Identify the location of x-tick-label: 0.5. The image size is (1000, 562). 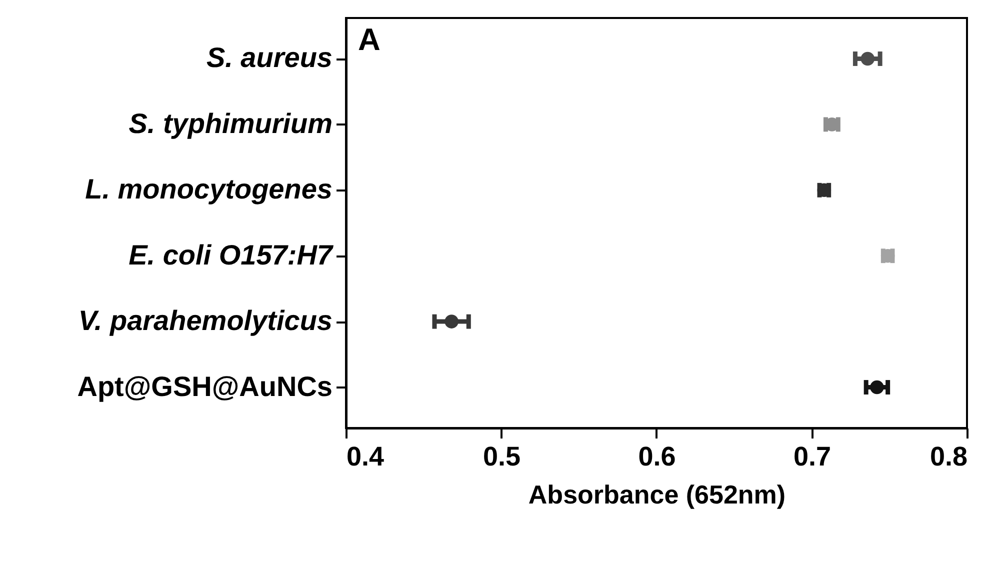
(501, 457).